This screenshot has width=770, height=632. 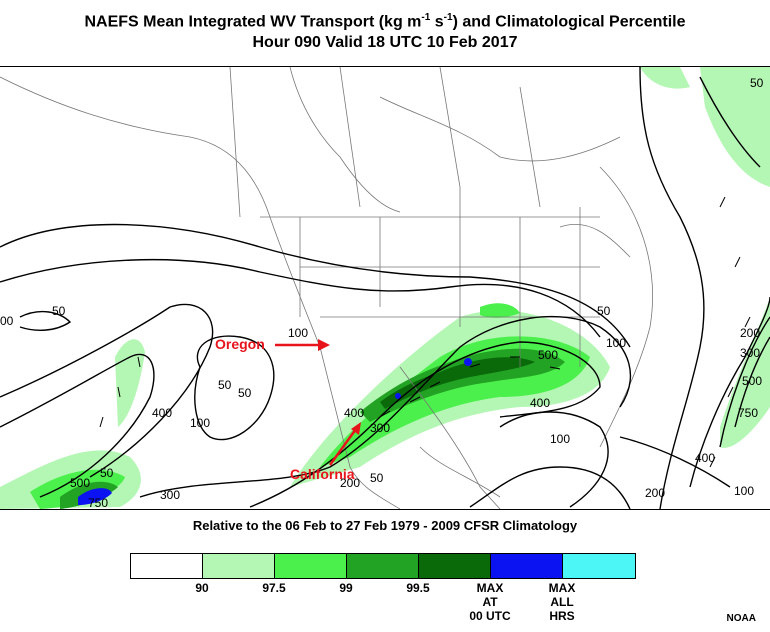 What do you see at coordinates (322, 474) in the screenshot?
I see `california-label: California` at bounding box center [322, 474].